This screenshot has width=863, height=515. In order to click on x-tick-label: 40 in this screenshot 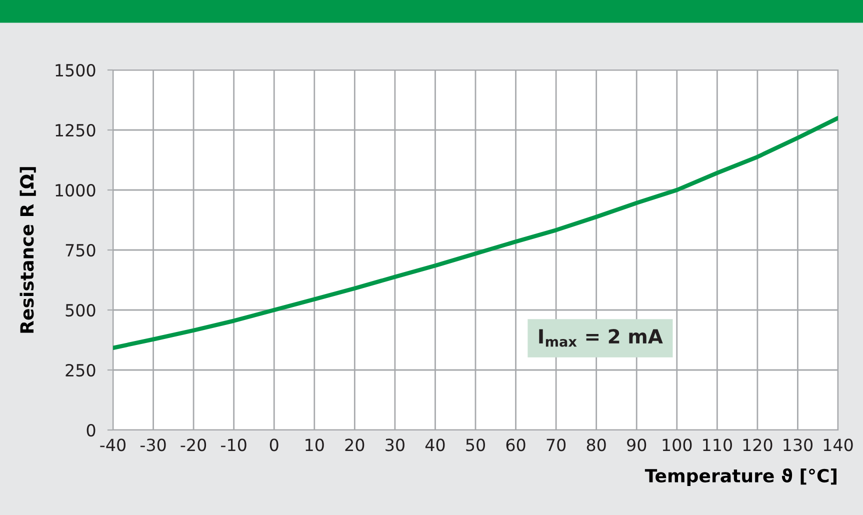, I will do `click(435, 445)`.